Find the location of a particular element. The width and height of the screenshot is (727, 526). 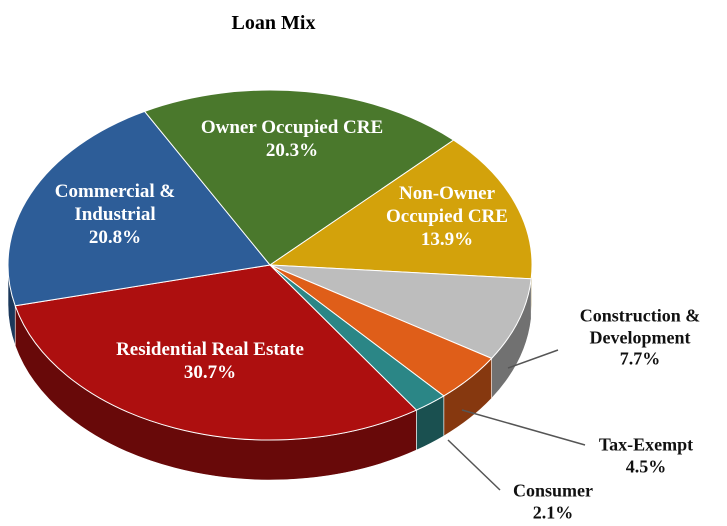

slice-label: Residential Real Estate 30.7% is located at coordinates (210, 362).